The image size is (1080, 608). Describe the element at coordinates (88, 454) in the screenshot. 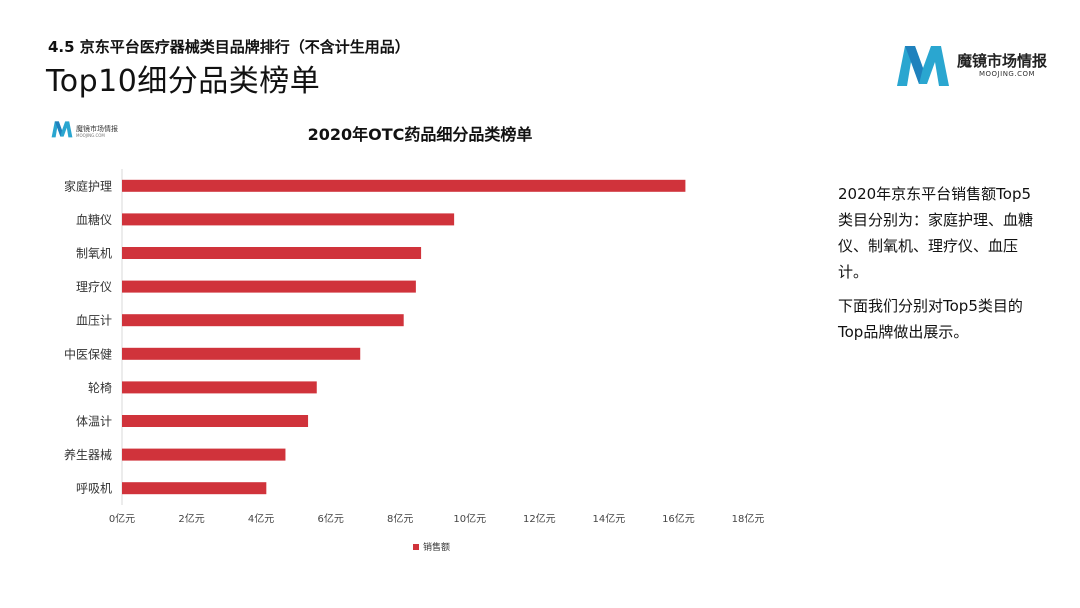

I see `category-label-9: 养生器械` at that location.